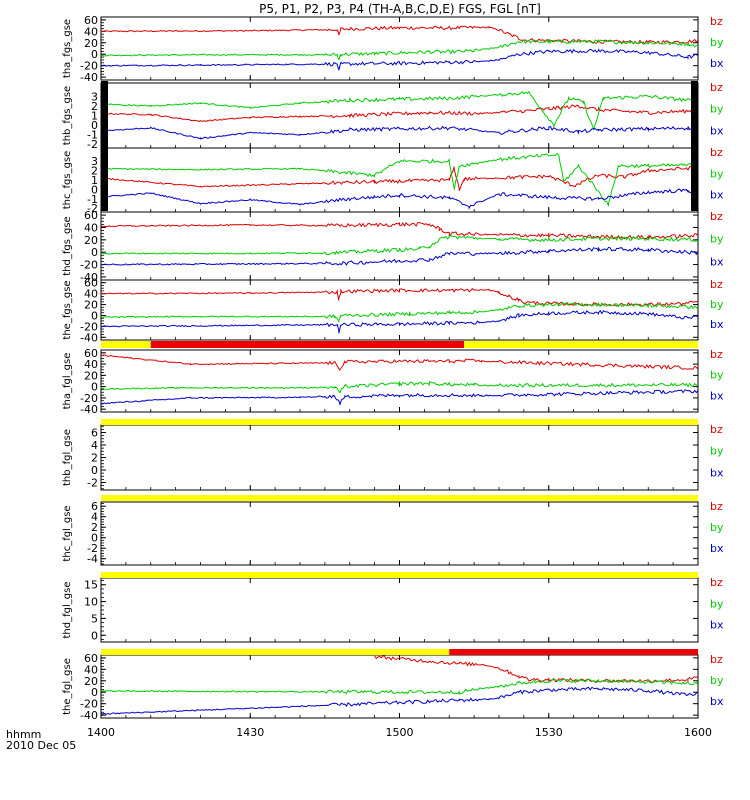 Image resolution: width=750 pixels, height=800 pixels. Describe the element at coordinates (92, 559) in the screenshot. I see `y-tick-label: -4` at that location.